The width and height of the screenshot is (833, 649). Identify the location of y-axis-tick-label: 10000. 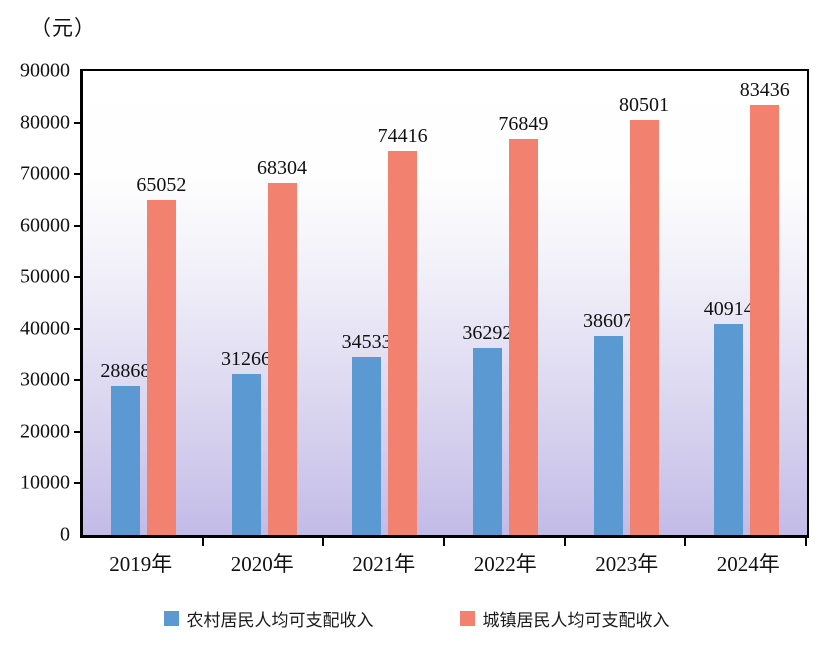
(45, 482).